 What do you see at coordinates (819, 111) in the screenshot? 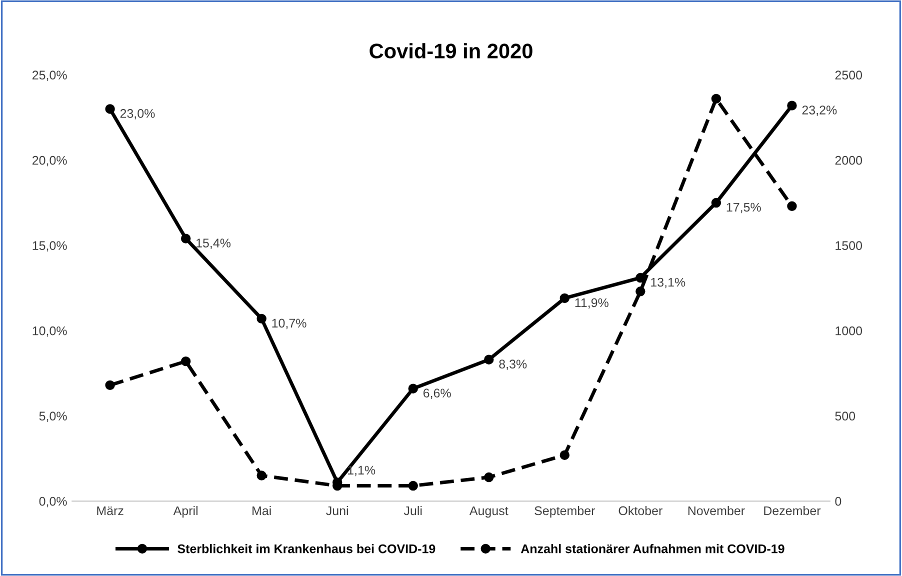
I see `data-label: 23,2%` at bounding box center [819, 111].